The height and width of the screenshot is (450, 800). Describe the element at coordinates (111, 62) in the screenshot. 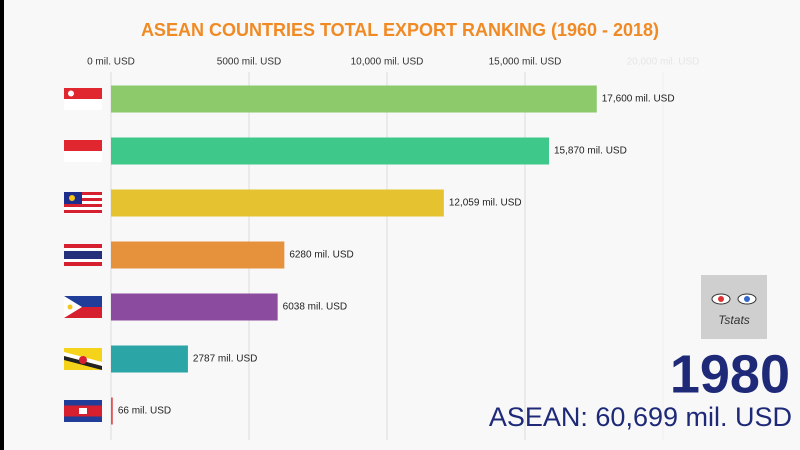

I see `x-tick-label: 0 mil. USD` at that location.